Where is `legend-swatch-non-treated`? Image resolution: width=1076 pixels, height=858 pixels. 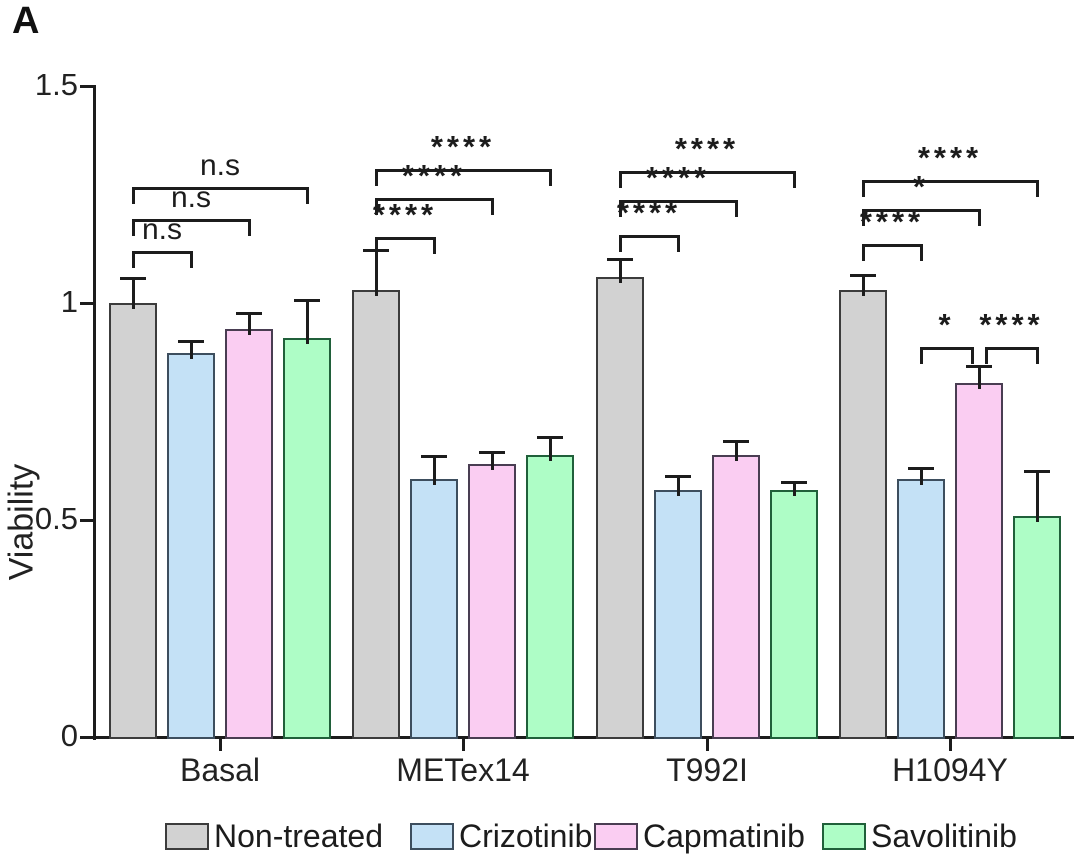 legend-swatch-non-treated is located at coordinates (187, 836).